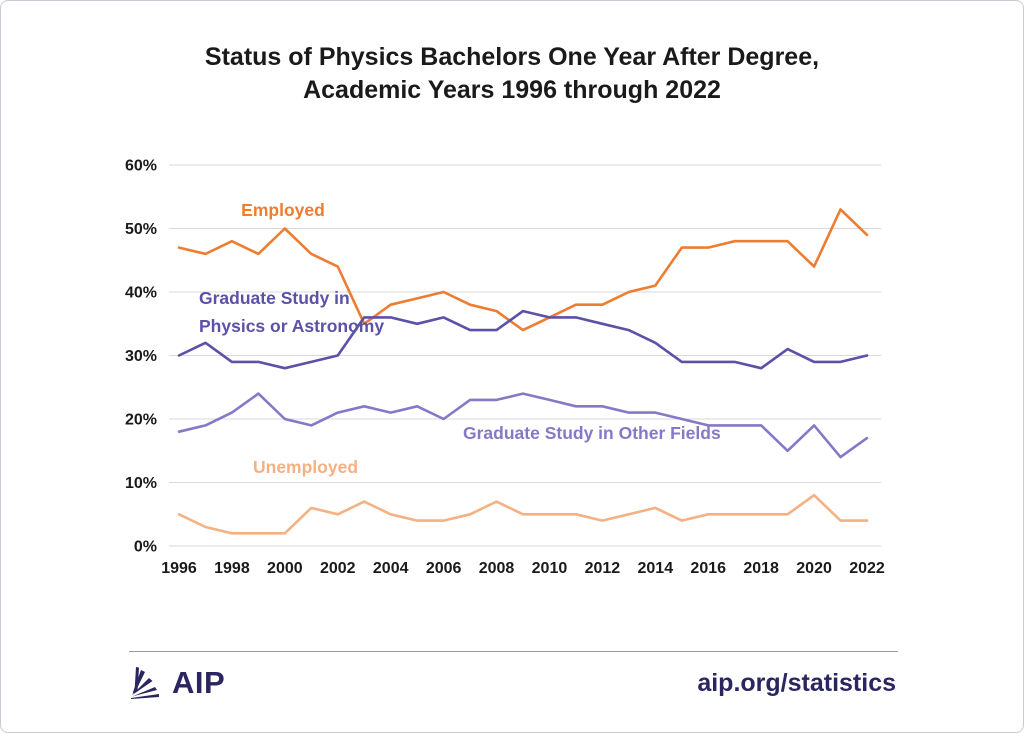 Image resolution: width=1024 pixels, height=733 pixels. What do you see at coordinates (291, 326) in the screenshot?
I see `series-label-grad-physics: Physics or Astronomy` at bounding box center [291, 326].